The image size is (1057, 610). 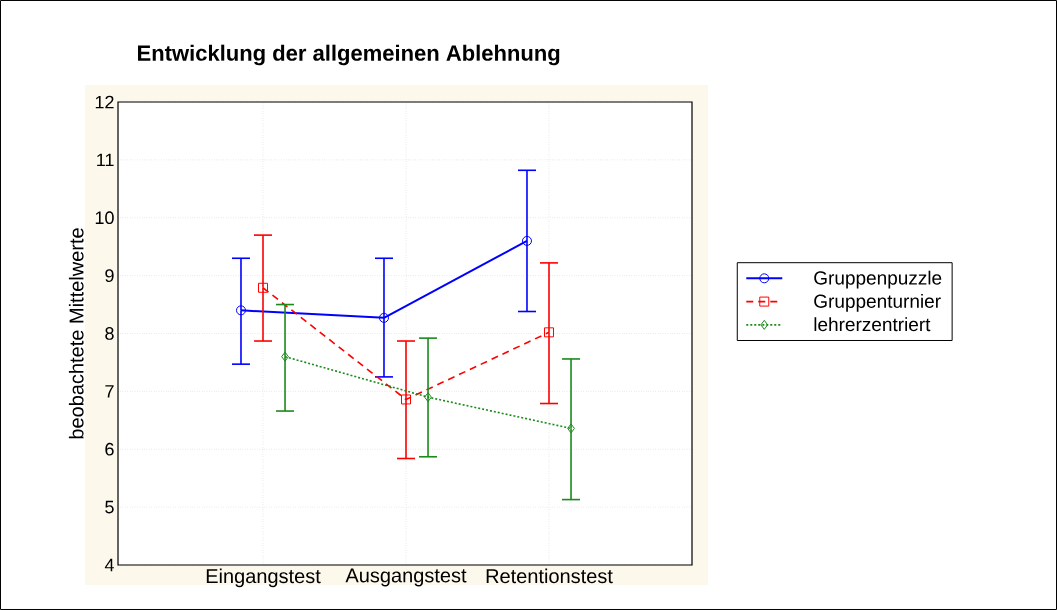 What do you see at coordinates (109, 275) in the screenshot?
I see `y-tick-label: 9` at bounding box center [109, 275].